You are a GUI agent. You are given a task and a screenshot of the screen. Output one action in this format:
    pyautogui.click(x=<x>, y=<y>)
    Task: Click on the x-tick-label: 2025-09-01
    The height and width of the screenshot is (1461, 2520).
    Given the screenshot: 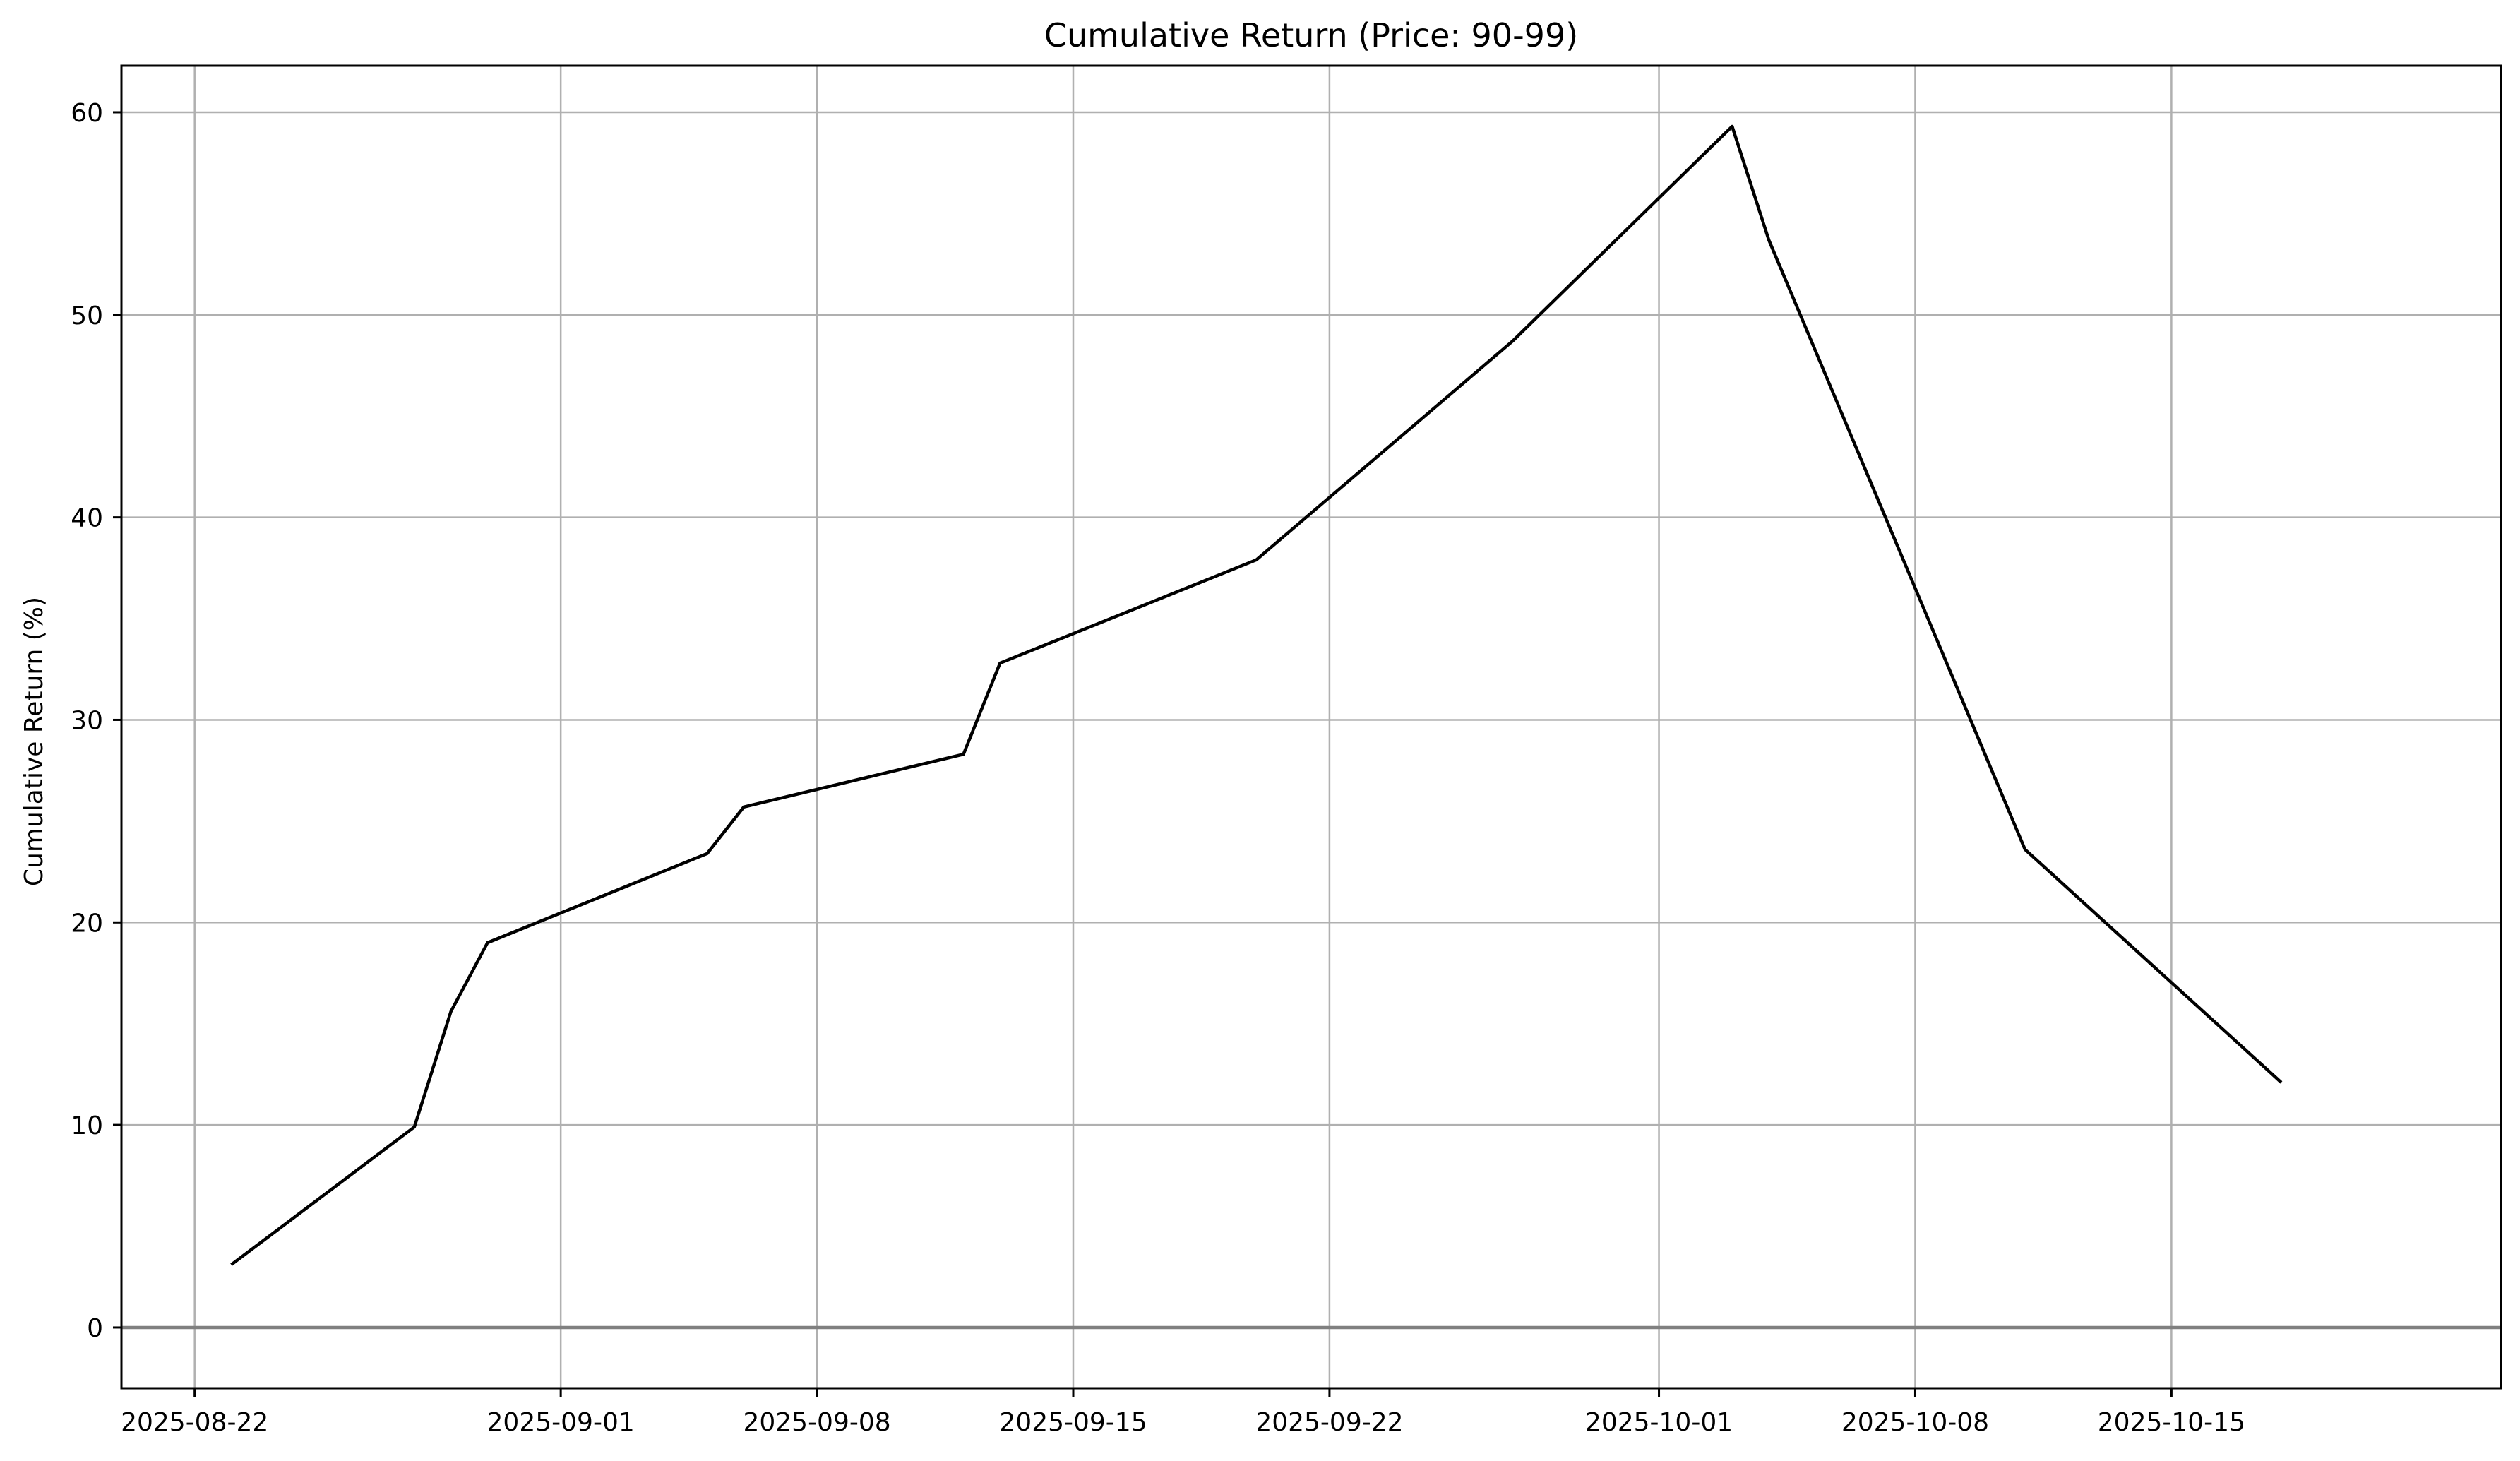 What is the action you would take?
    pyautogui.click(x=561, y=1422)
    